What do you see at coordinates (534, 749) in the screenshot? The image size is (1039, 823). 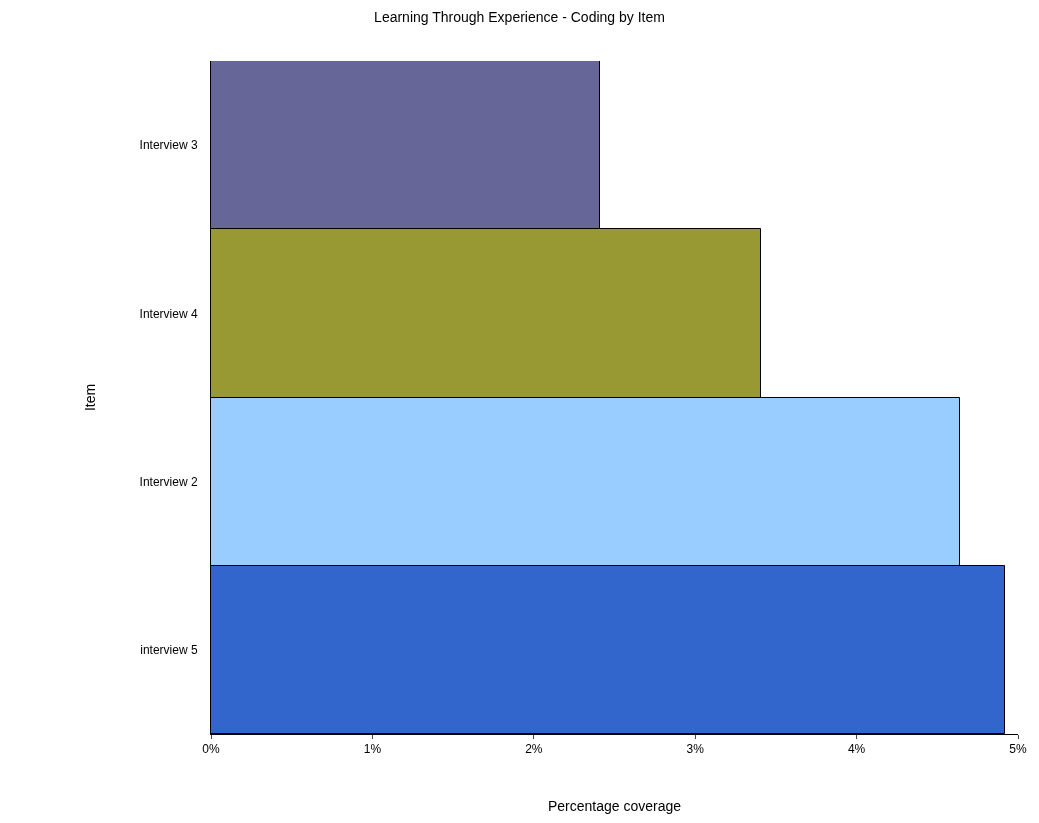 I see `x-tick-label: 2%` at bounding box center [534, 749].